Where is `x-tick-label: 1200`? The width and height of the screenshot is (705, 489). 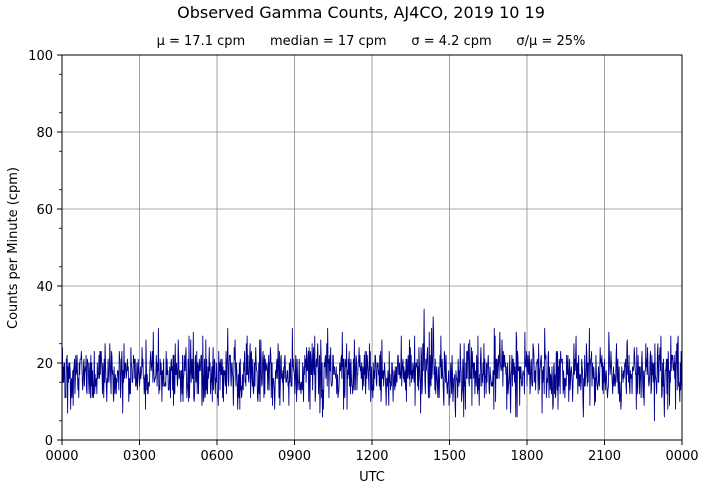 x-tick-label: 1200 is located at coordinates (371, 456).